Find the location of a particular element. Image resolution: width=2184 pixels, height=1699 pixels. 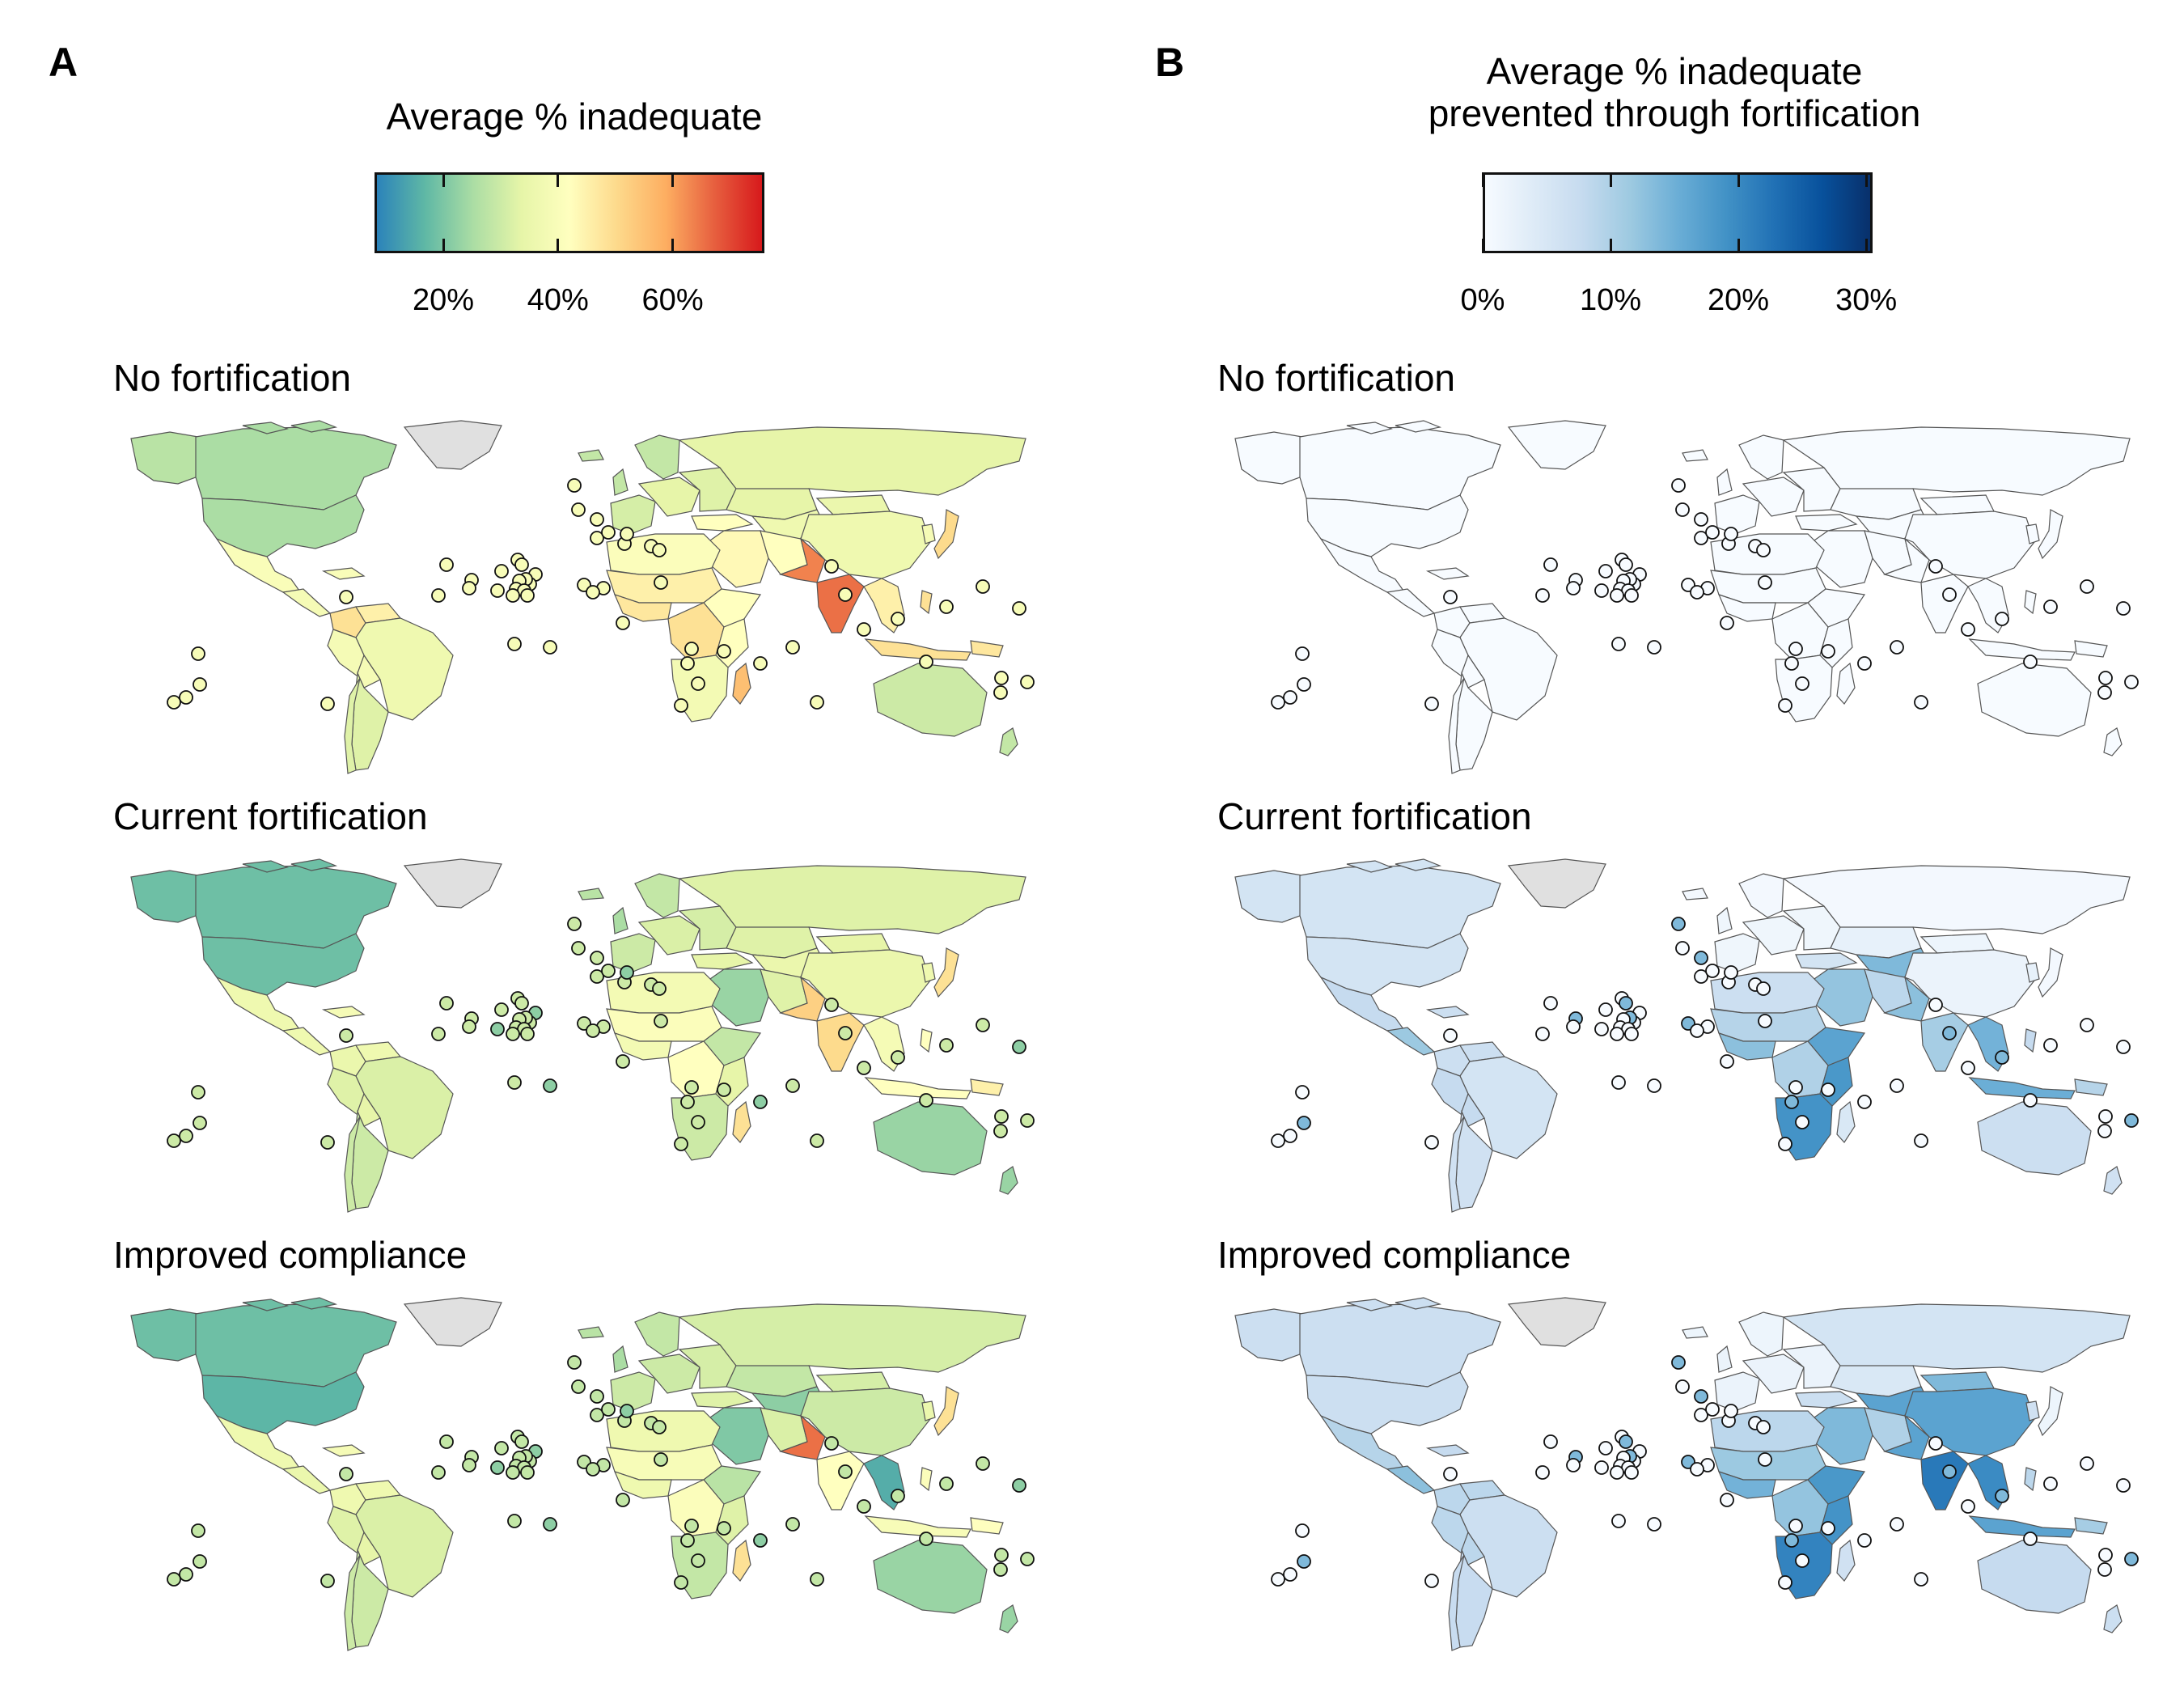

country-region-png is located at coordinates (2091, 1087).